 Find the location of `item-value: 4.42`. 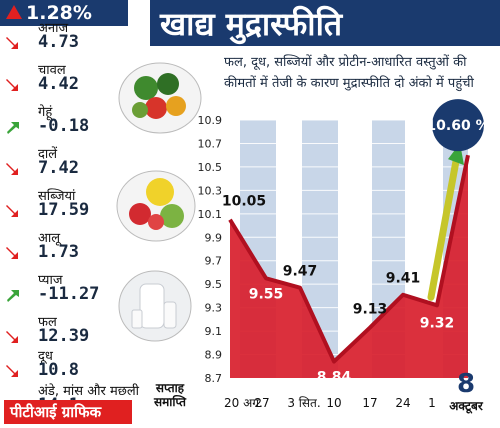

item-value: 4.42 is located at coordinates (58, 84).